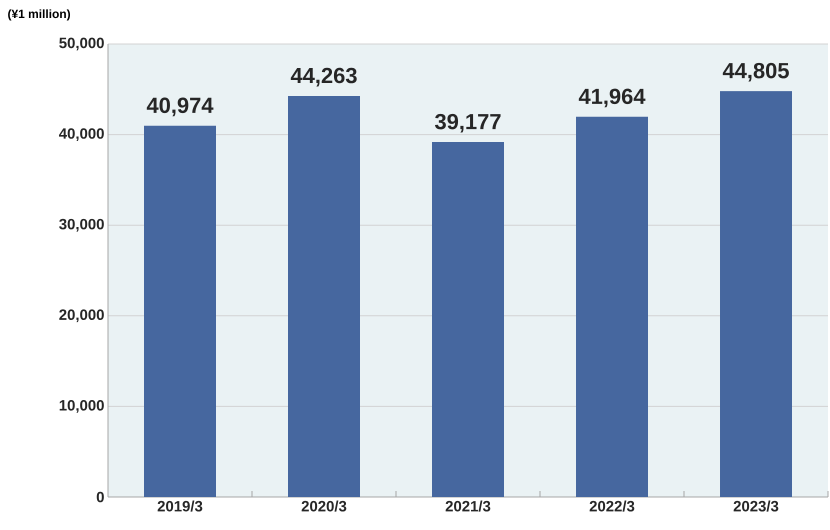 The image size is (830, 530). Describe the element at coordinates (81, 44) in the screenshot. I see `y-tick-label: 50,000` at that location.